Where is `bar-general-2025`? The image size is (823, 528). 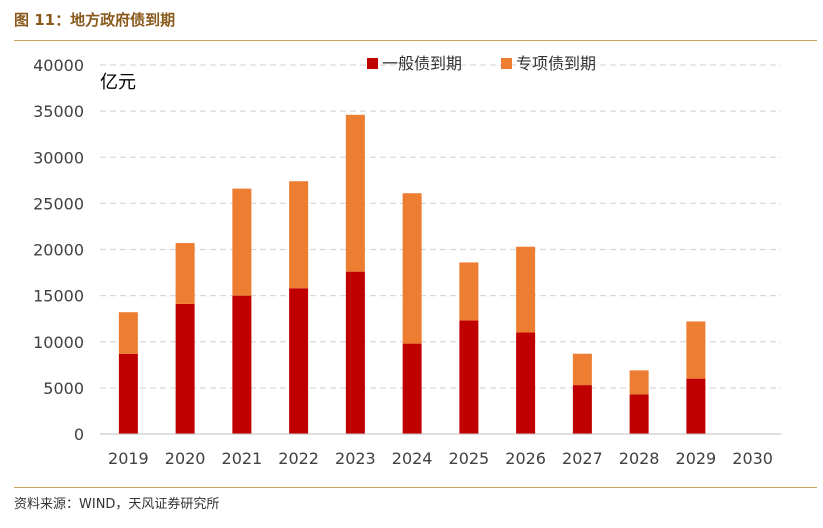
bar-general-2025 is located at coordinates (469, 377).